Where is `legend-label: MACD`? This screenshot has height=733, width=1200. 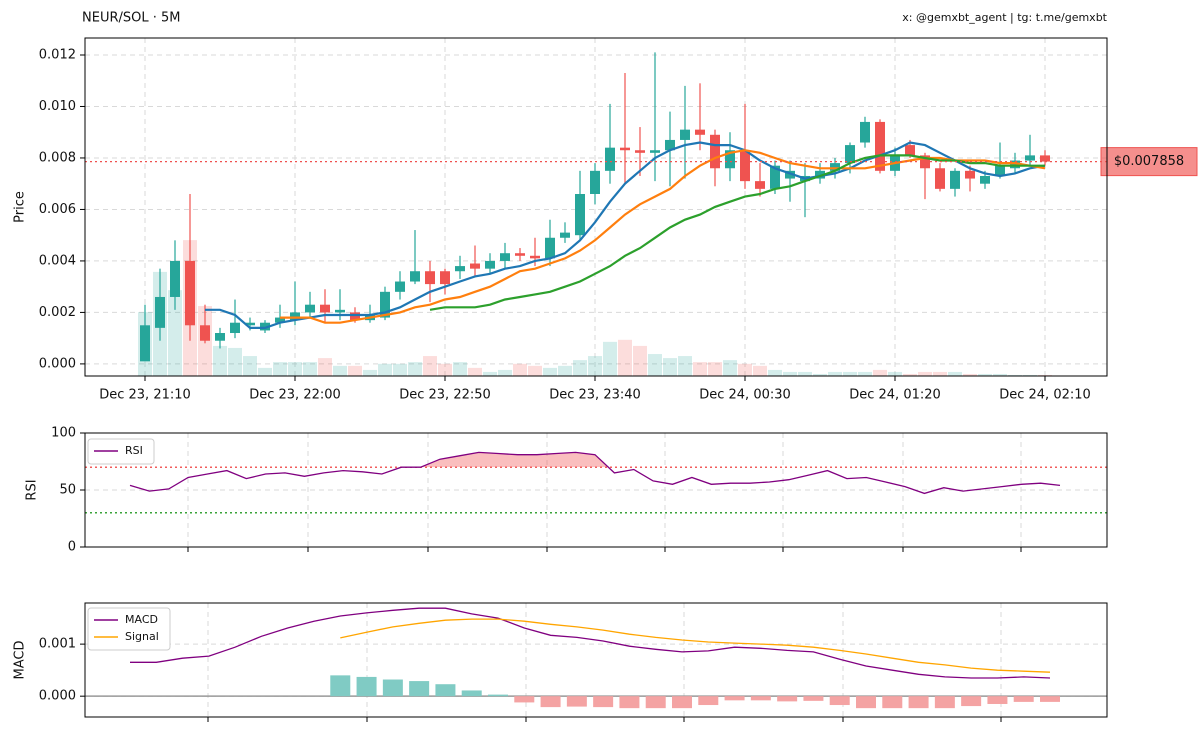
legend-label: MACD is located at coordinates (141, 619).